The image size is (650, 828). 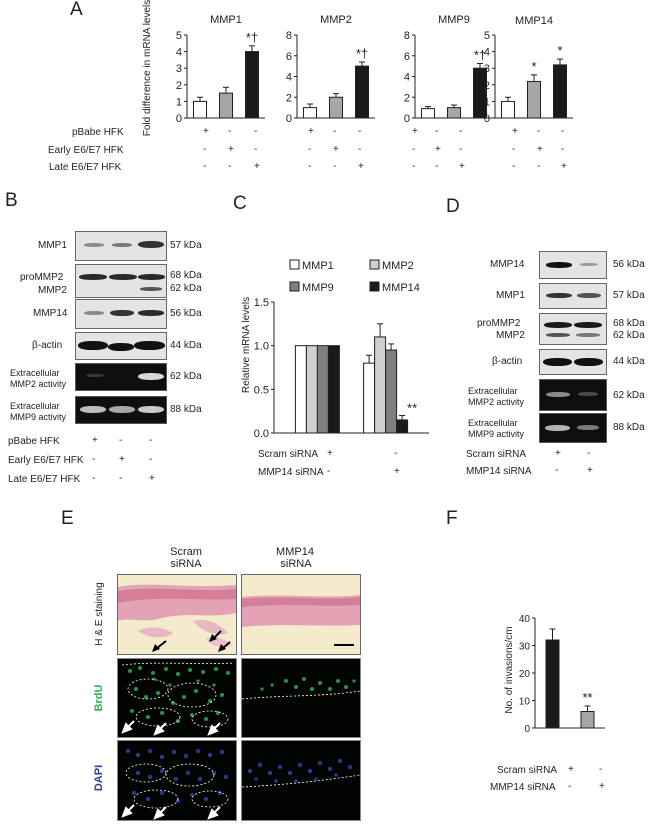 I want to click on panel-f-row-label-mmp14: MMP14 siRNA, so click(x=523, y=787).